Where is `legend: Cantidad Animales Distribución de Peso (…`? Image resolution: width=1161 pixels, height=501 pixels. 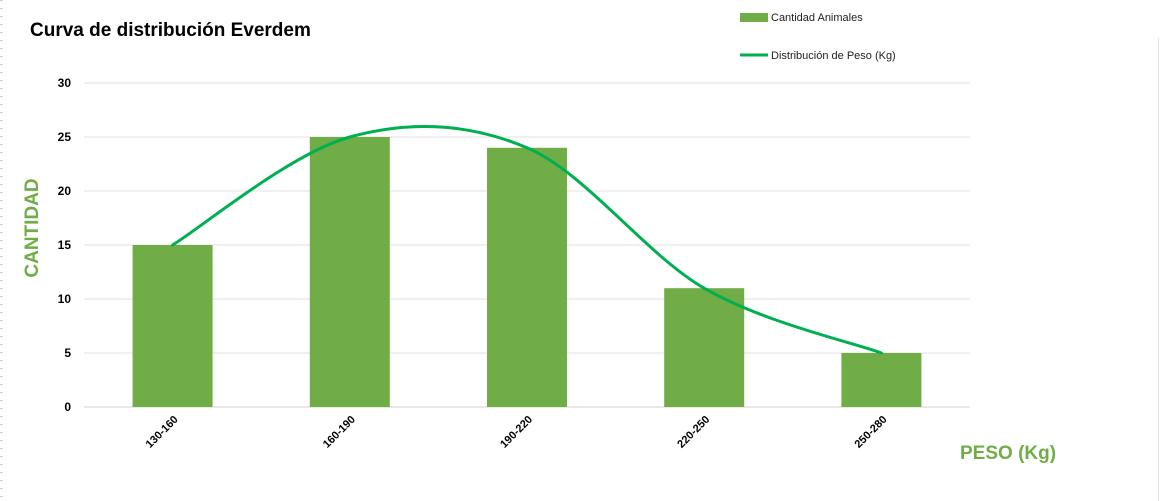 legend: Cantidad Animales Distribución de Peso (… is located at coordinates (818, 37).